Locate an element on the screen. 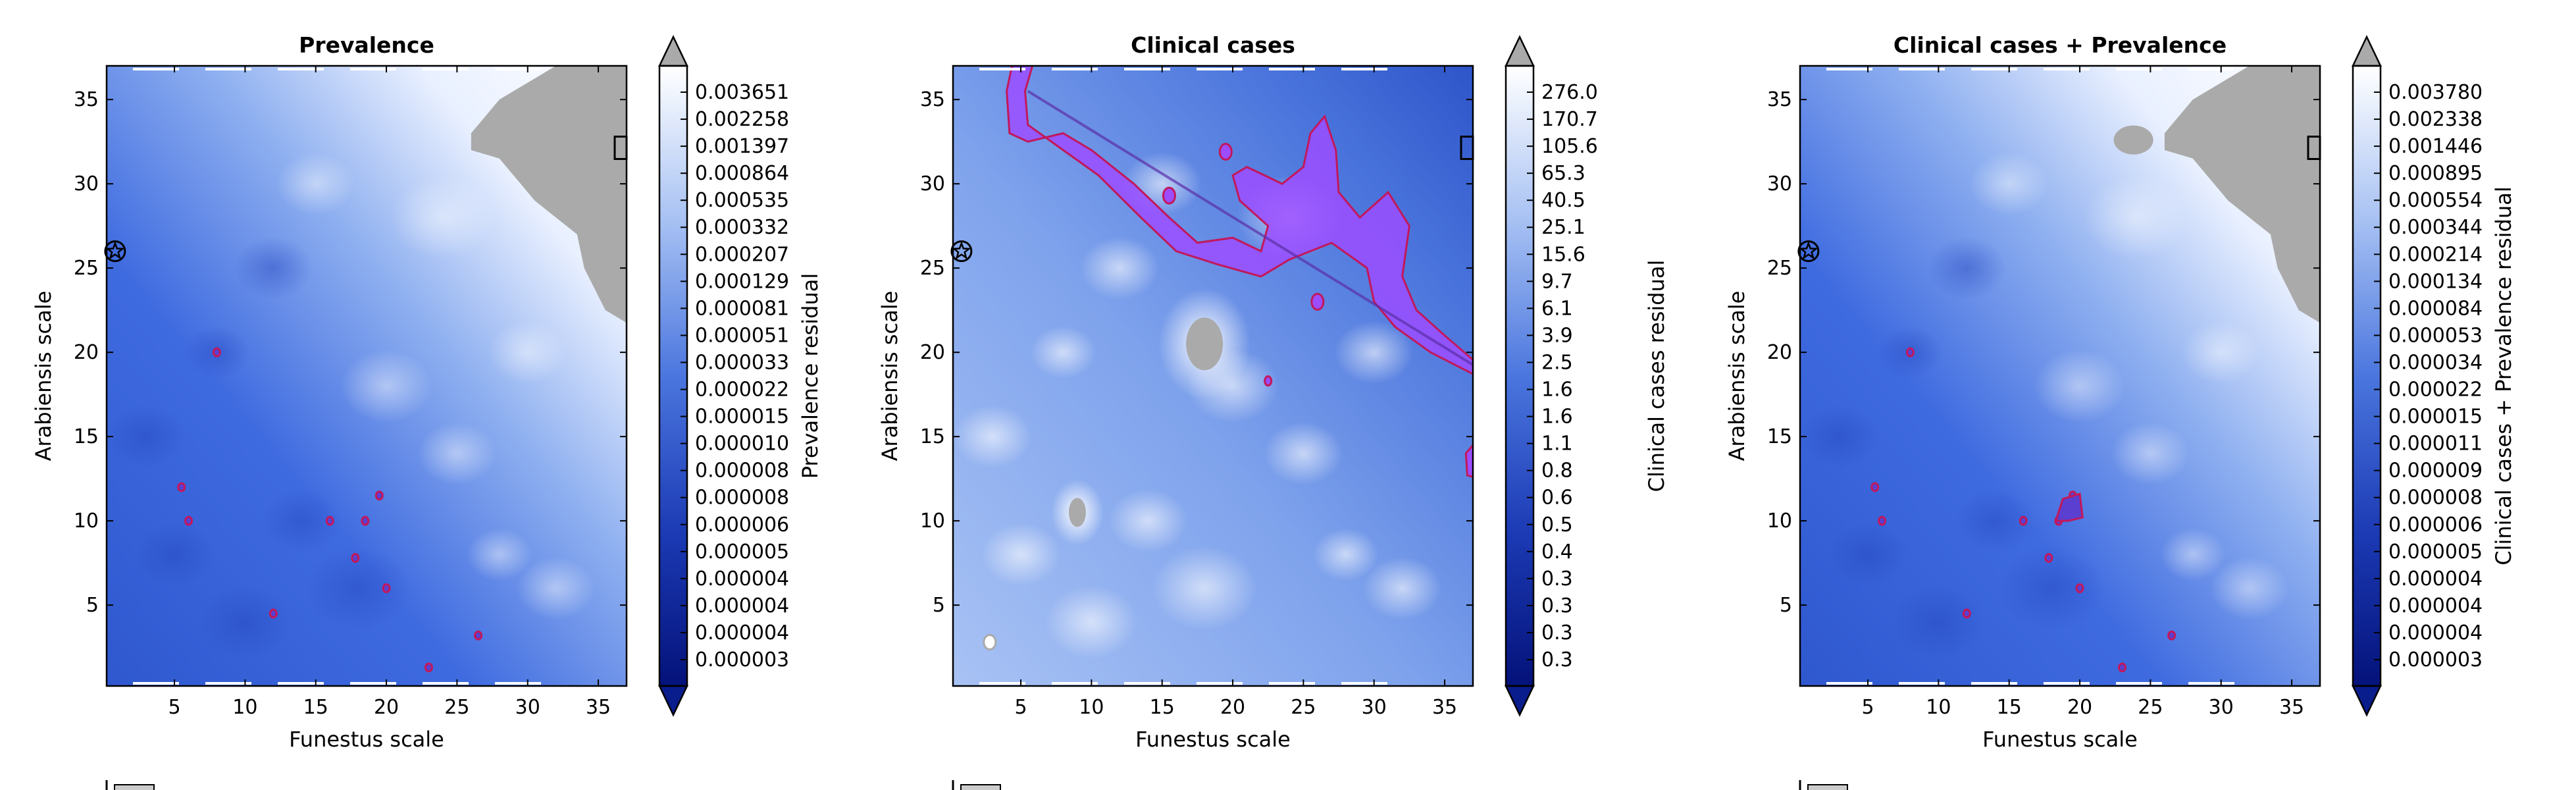  colorbar-tick-label: 0.4 is located at coordinates (1557, 552).